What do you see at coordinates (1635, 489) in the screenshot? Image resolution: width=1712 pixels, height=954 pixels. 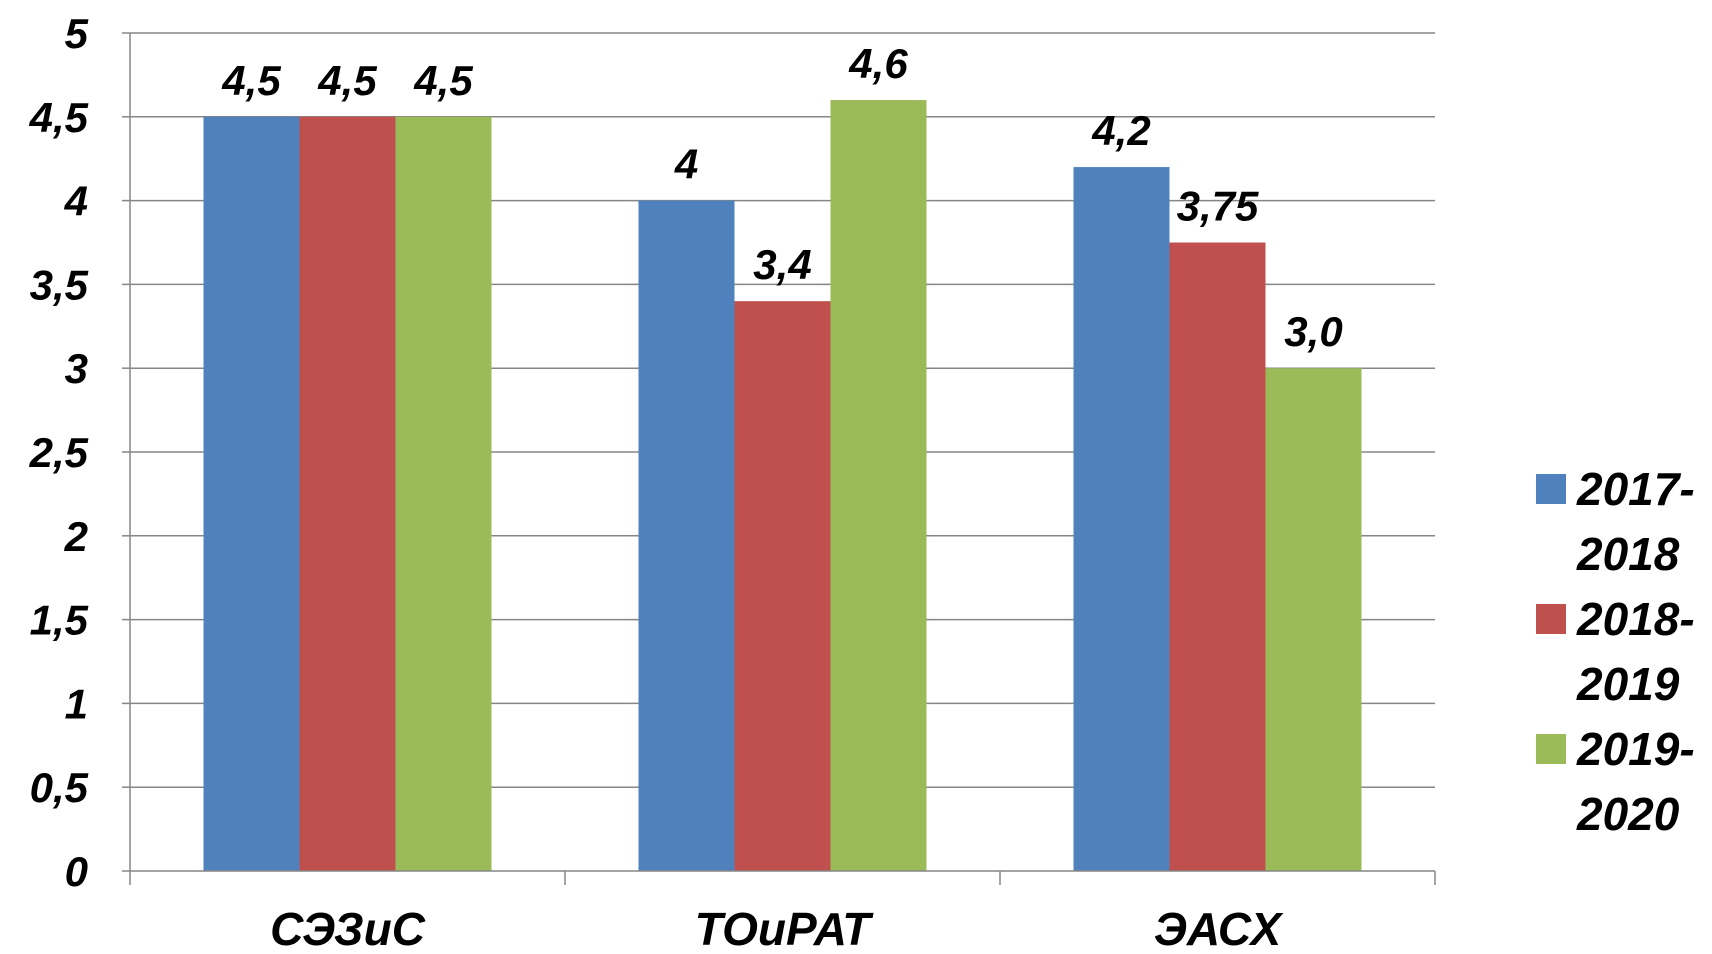 I see `legend-label: 2017-` at bounding box center [1635, 489].